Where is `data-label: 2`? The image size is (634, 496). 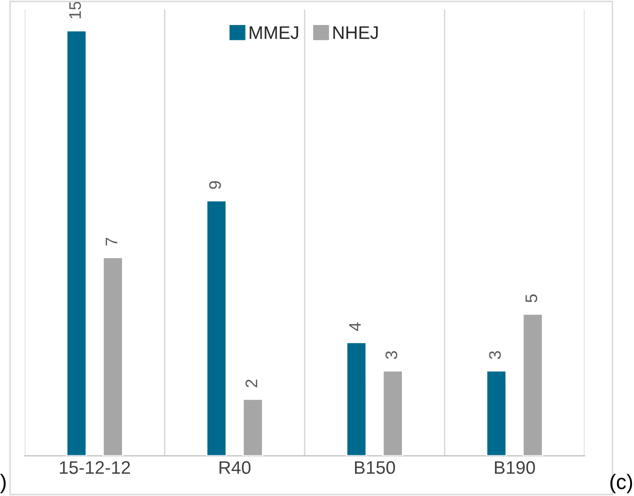 data-label: 2 is located at coordinates (252, 384).